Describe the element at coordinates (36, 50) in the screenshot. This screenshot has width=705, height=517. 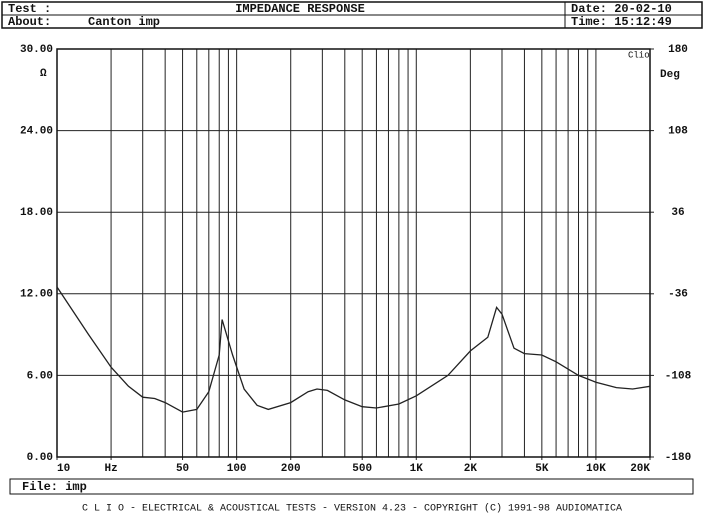
I see `y-tick-label: 30.00` at that location.